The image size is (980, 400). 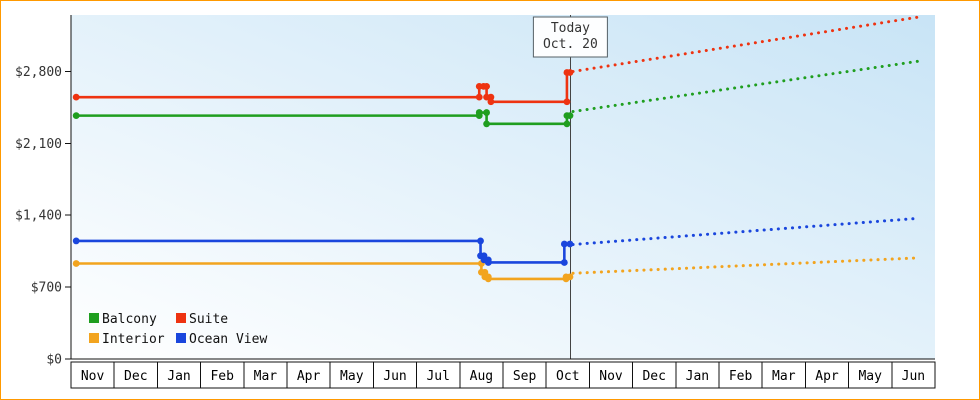 What do you see at coordinates (38, 144) in the screenshot?
I see `svg-text: $2,100` at bounding box center [38, 144].